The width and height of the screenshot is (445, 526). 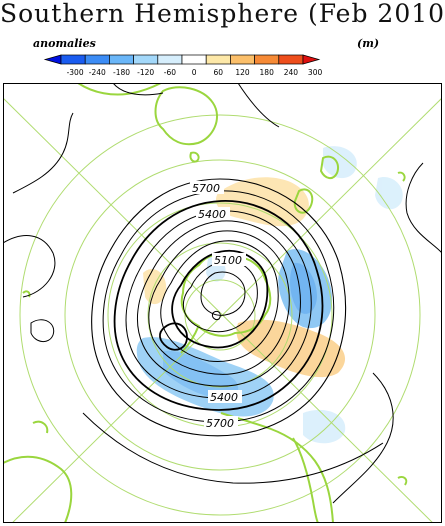 What do you see at coordinates (401, 176) in the screenshot?
I see `fiji-isles` at bounding box center [401, 176].